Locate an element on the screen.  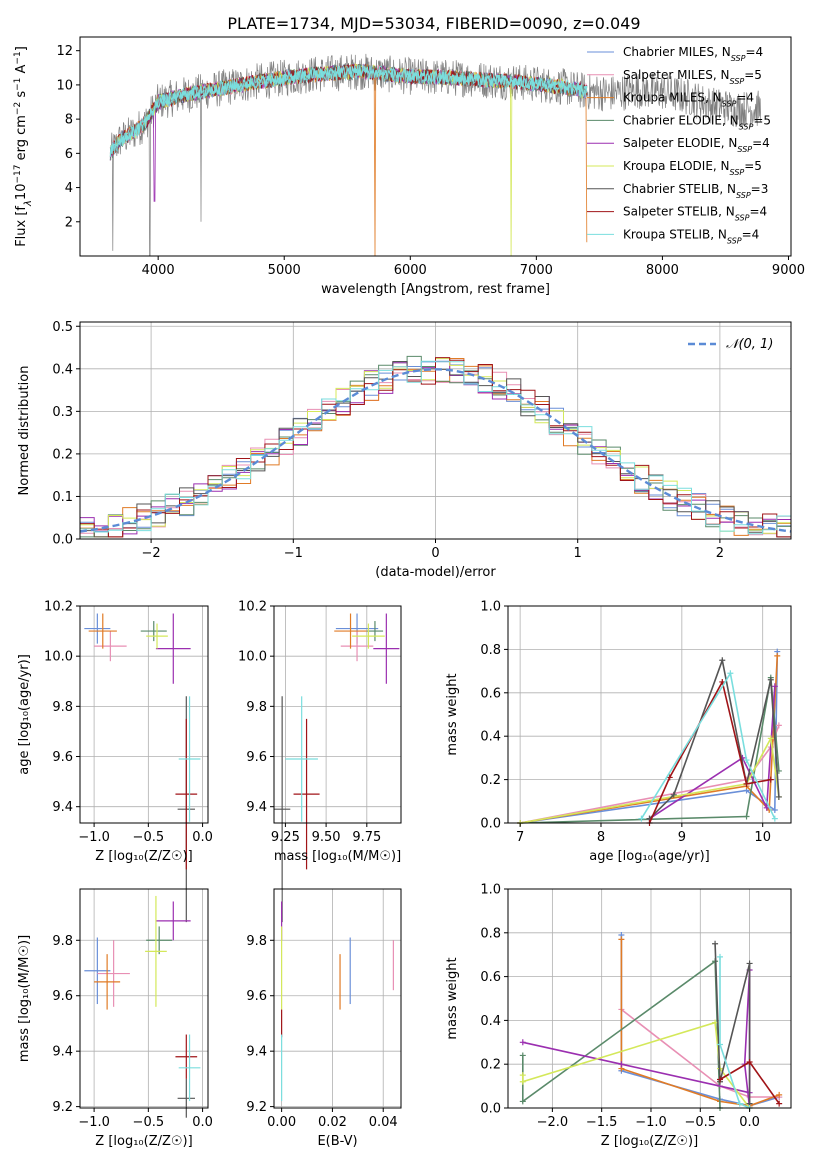
x-axis-label: age [log₁₀(age/yr)] is located at coordinates (649, 856).